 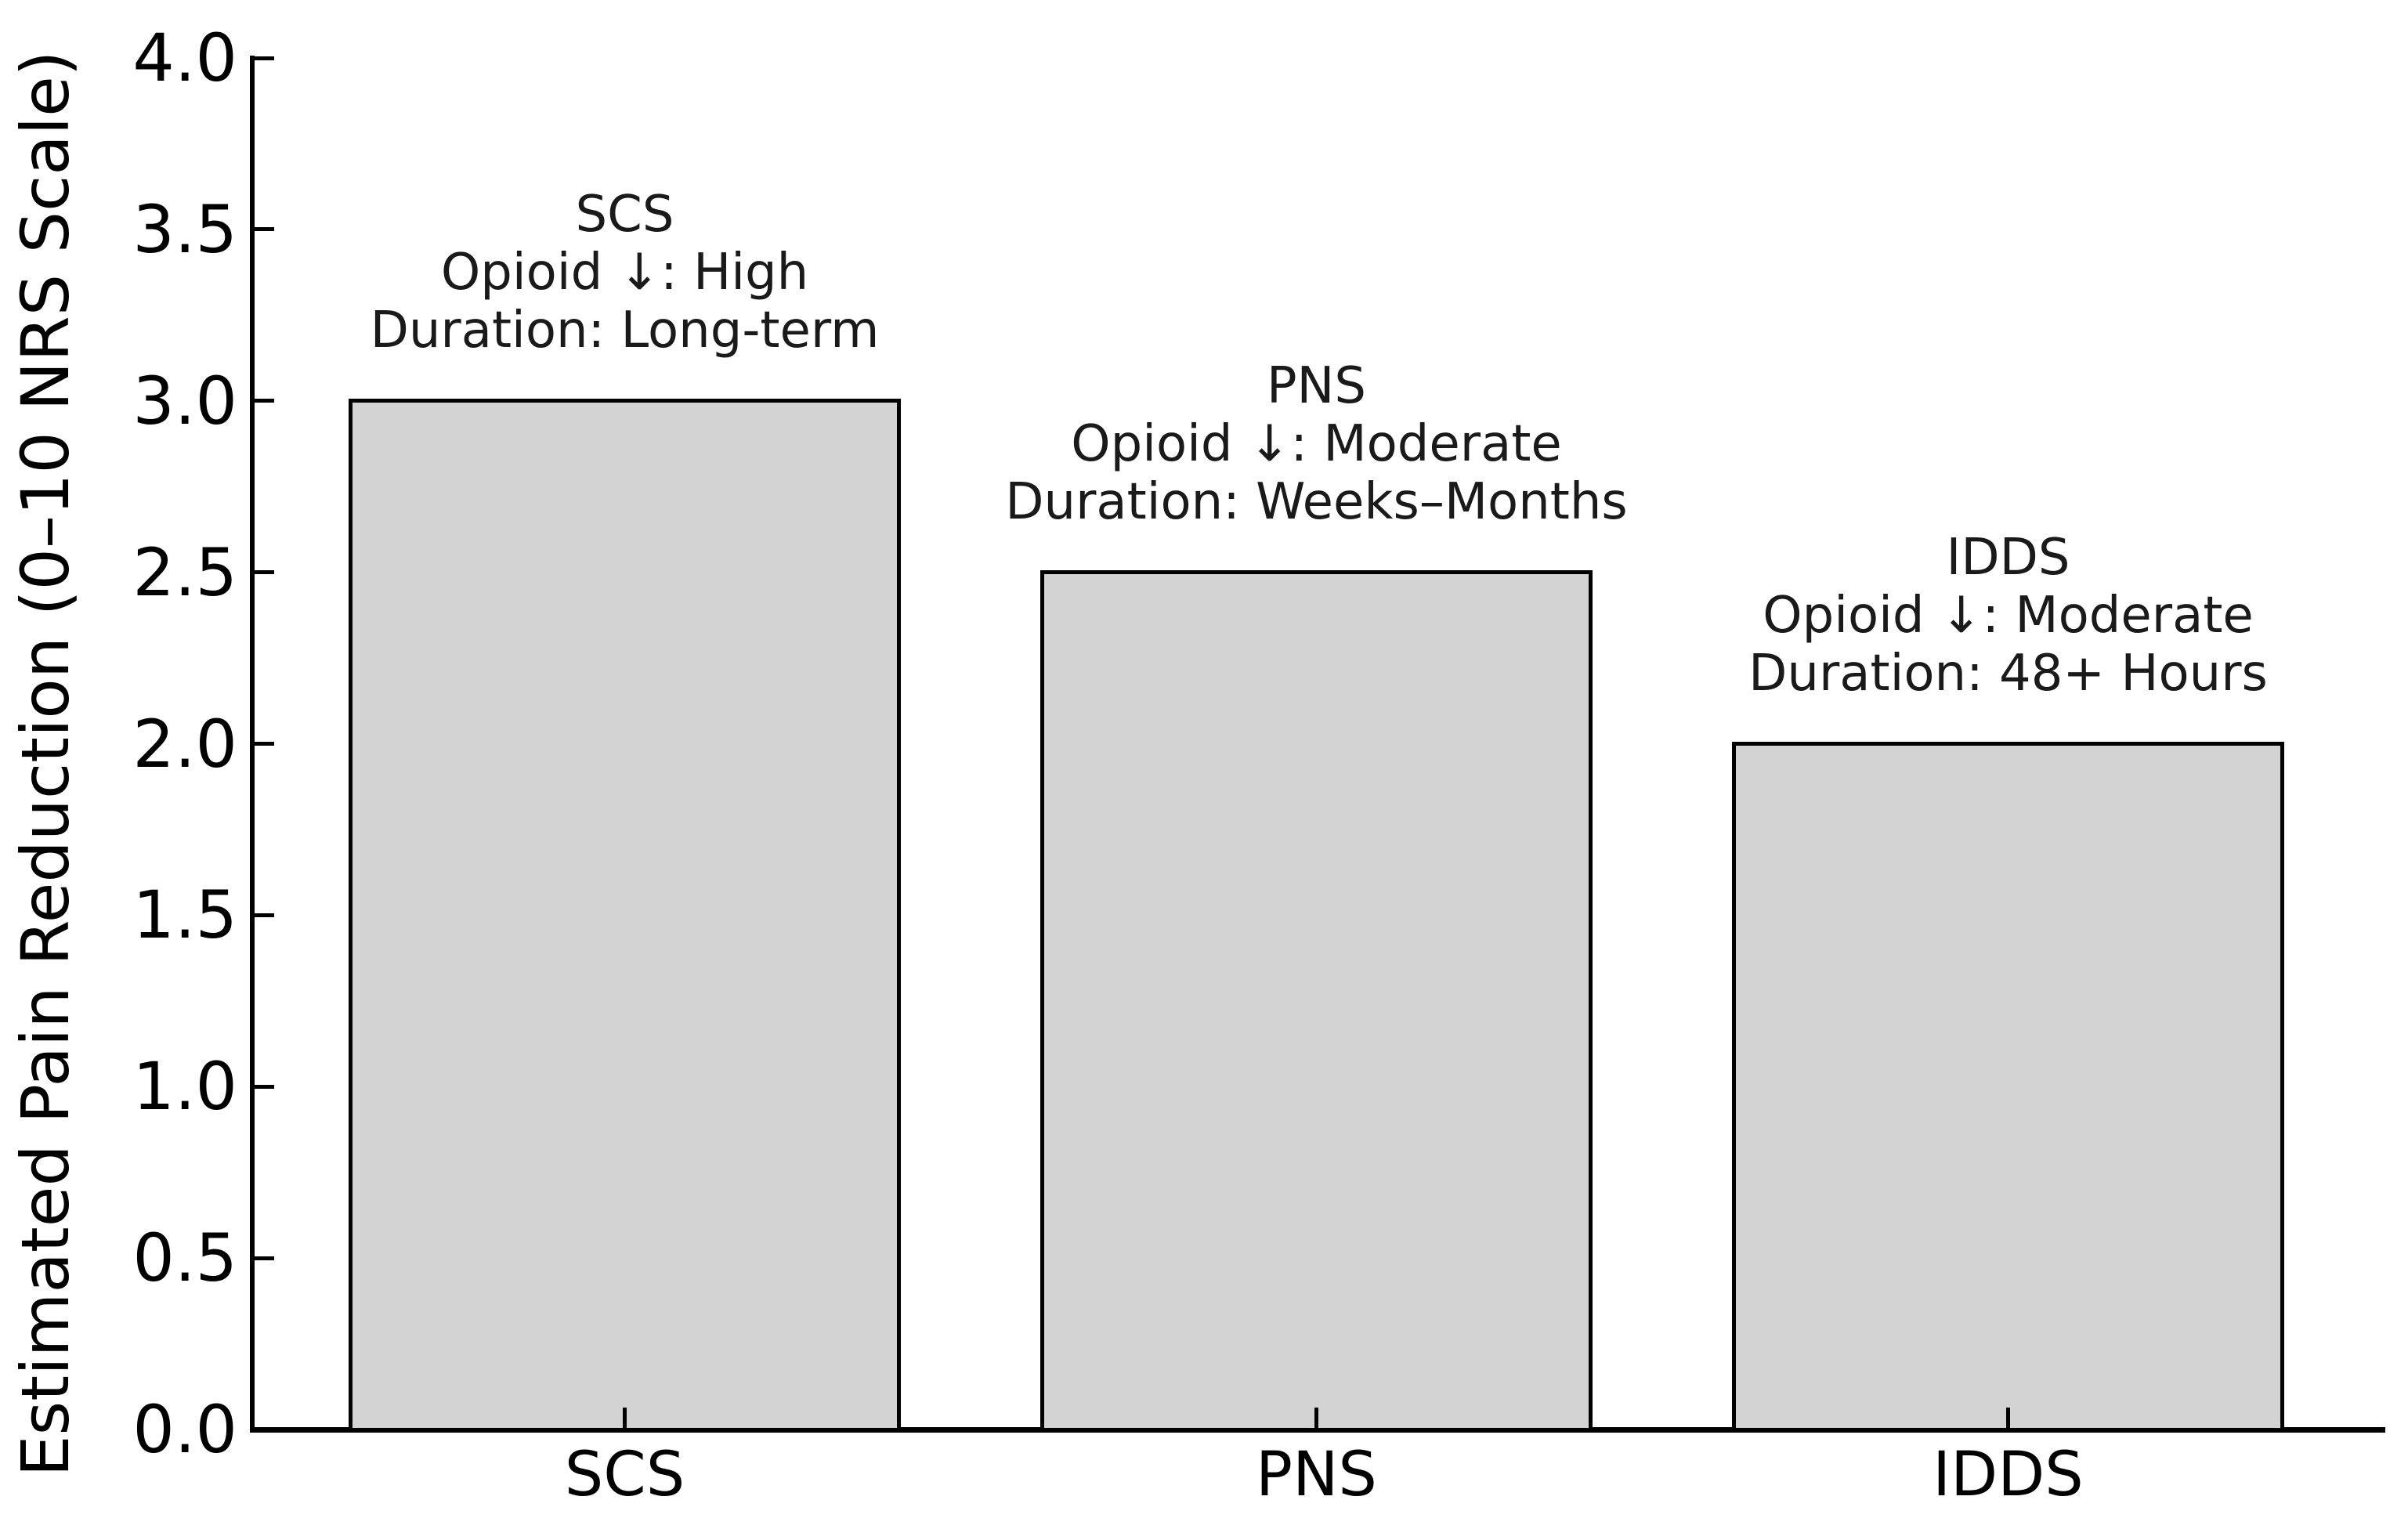 What do you see at coordinates (625, 331) in the screenshot?
I see `annotation-line: Duration: Long-term` at bounding box center [625, 331].